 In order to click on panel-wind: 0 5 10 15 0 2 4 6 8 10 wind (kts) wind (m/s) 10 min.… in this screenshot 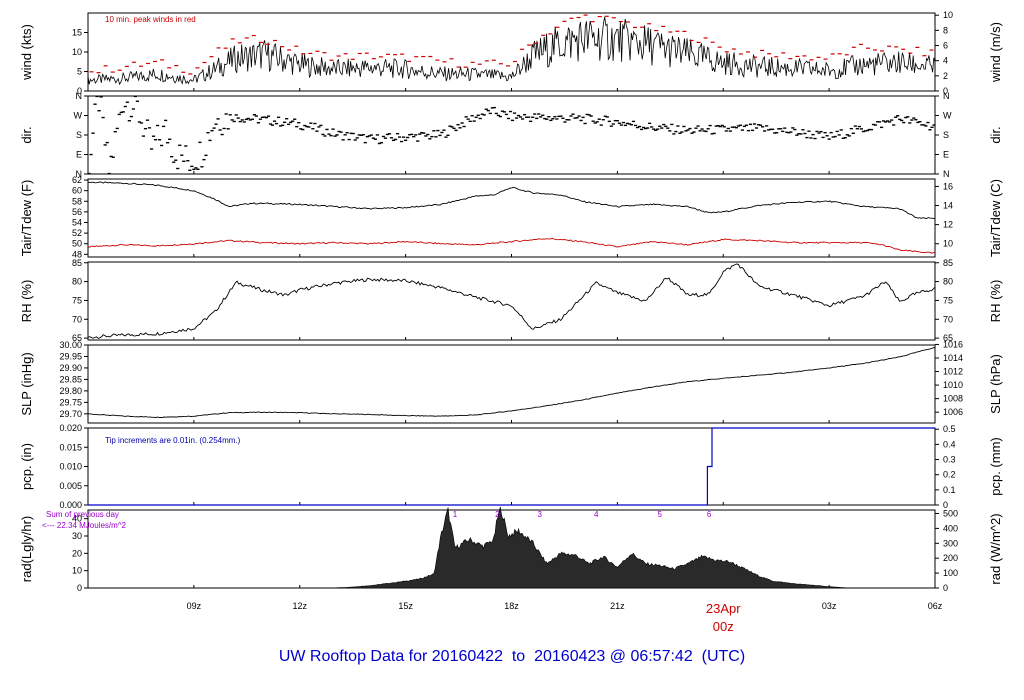, I will do `click(511, 53)`.